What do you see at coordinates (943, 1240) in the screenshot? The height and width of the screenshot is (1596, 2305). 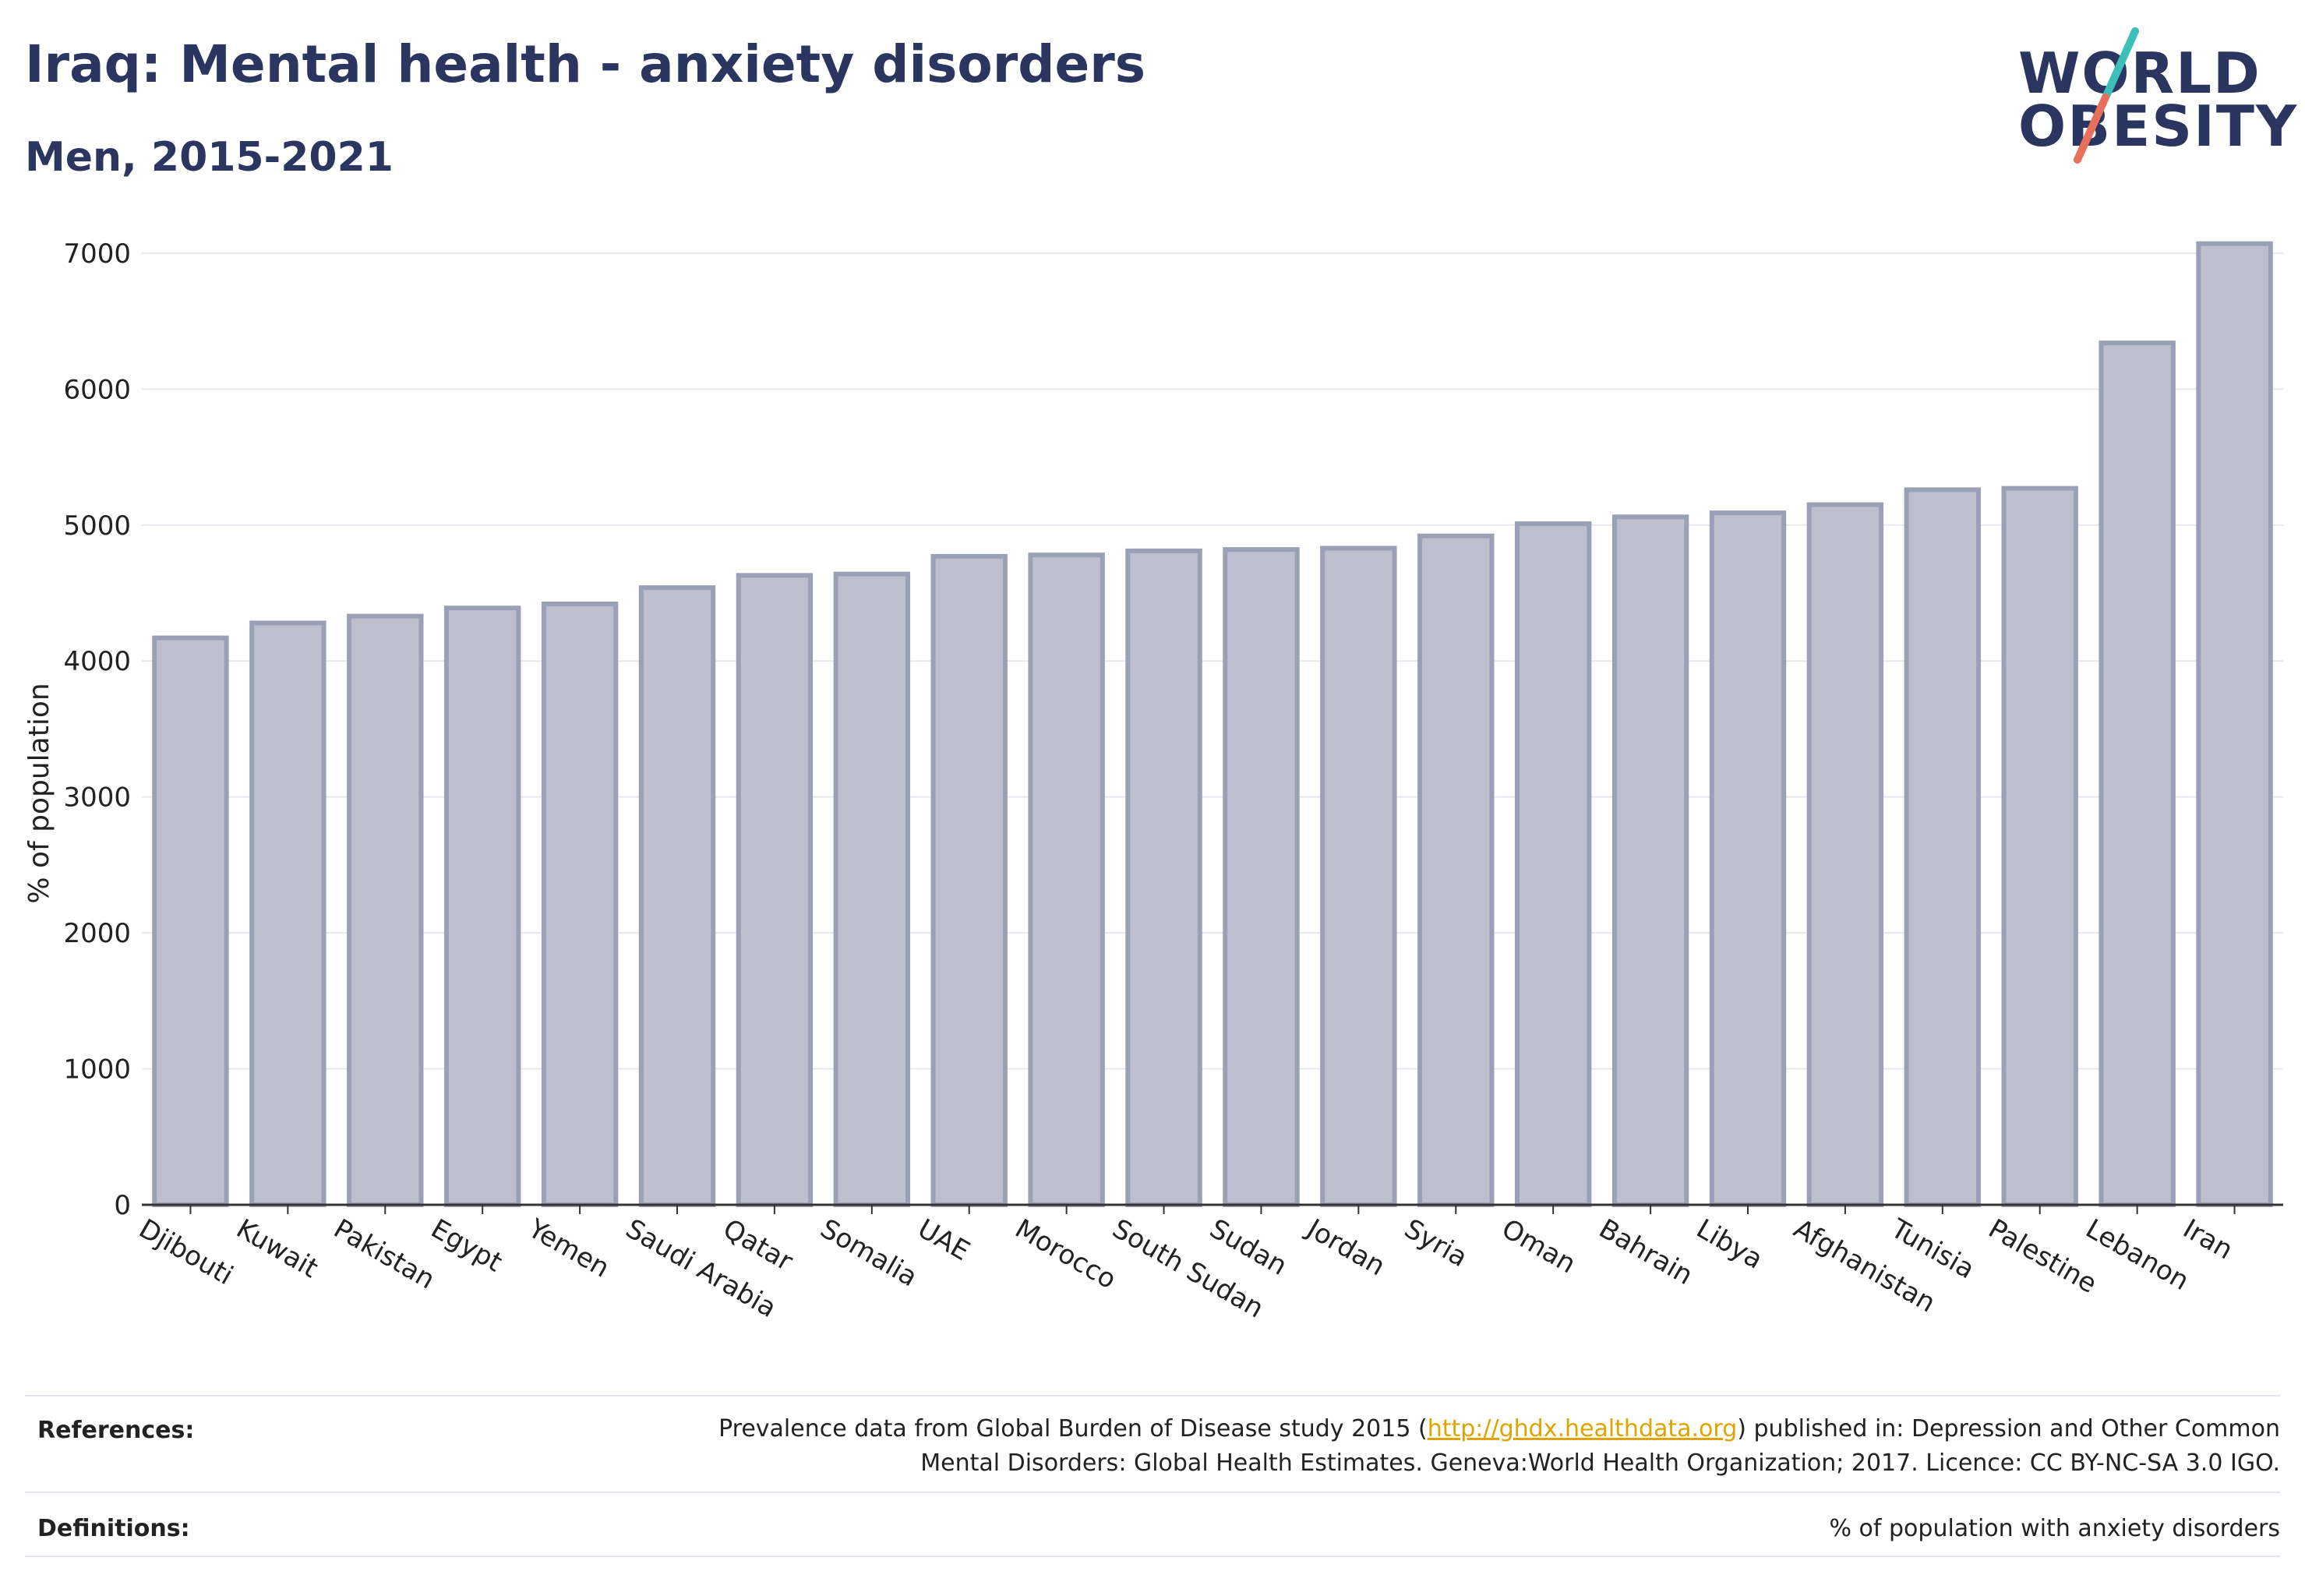 I see `x-tick-label: UAE` at bounding box center [943, 1240].